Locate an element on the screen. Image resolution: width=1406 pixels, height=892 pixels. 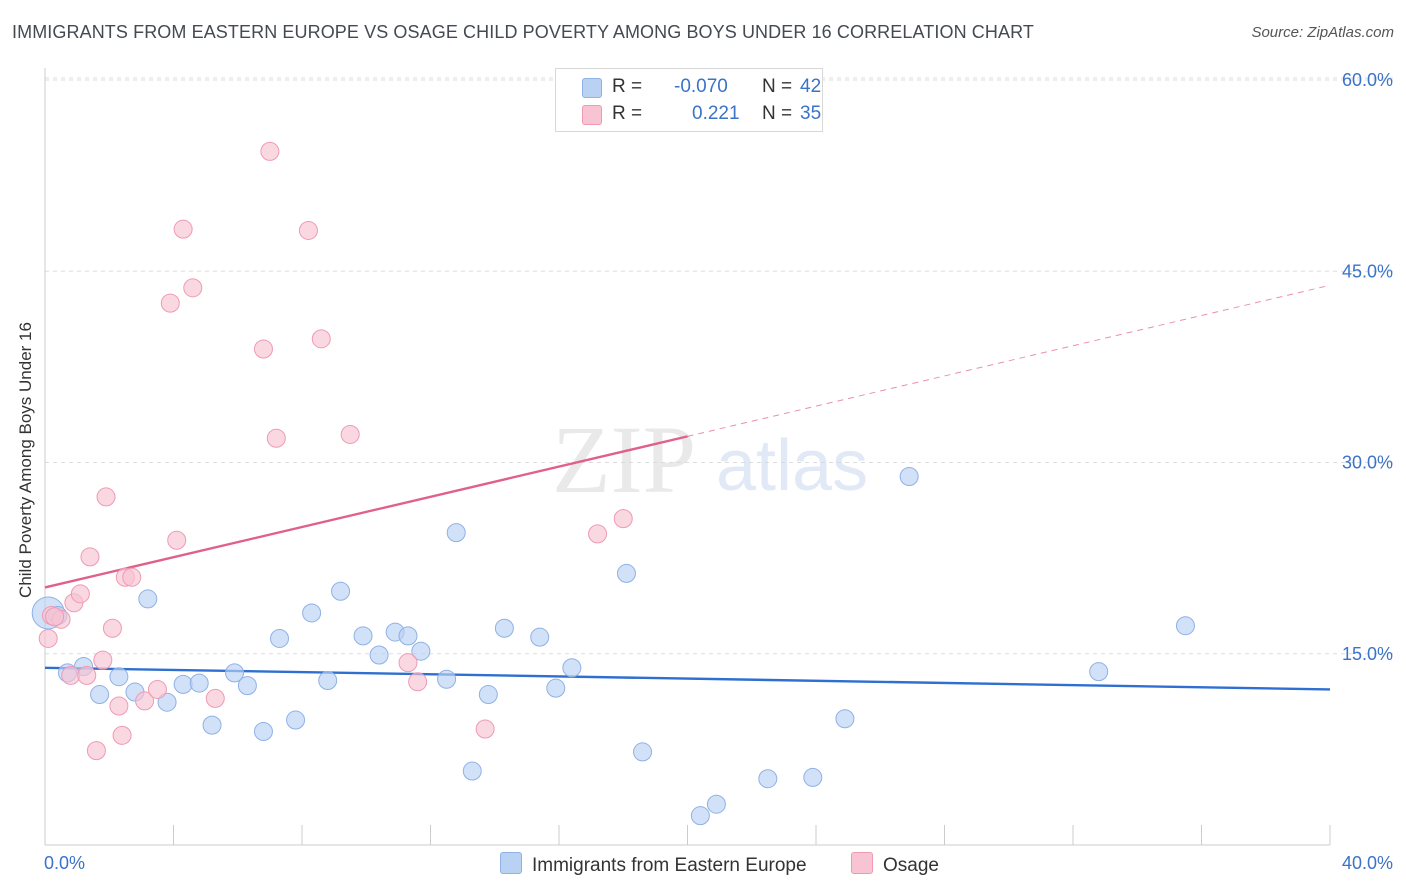
y-tick-label: 60.0% is located at coordinates (1367, 80).